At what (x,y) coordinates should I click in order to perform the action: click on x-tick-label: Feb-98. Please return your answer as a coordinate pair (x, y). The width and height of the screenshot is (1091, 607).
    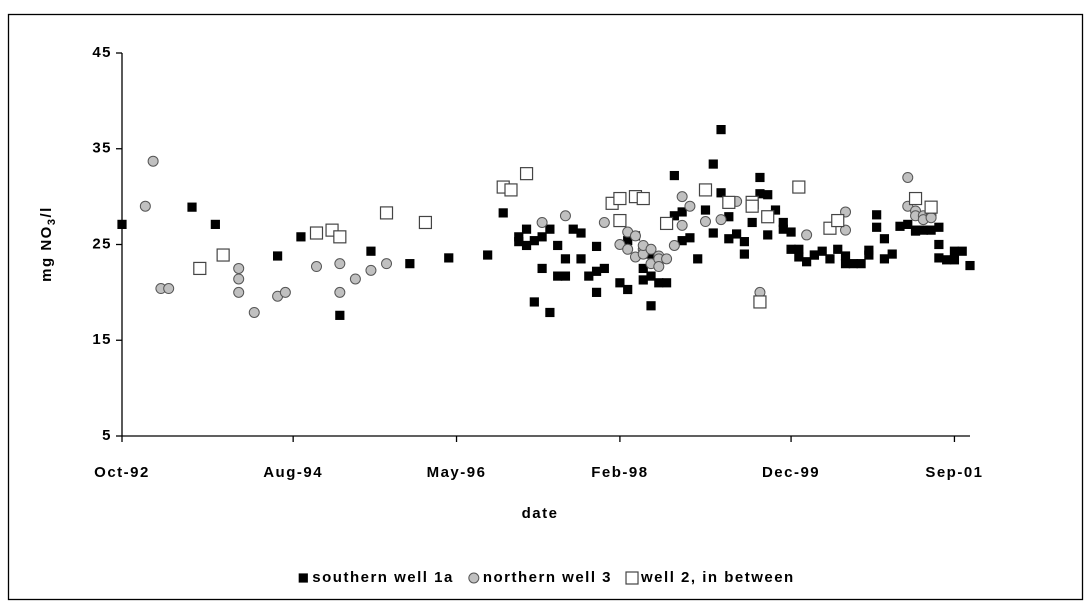
    Looking at the image, I should click on (619, 472).